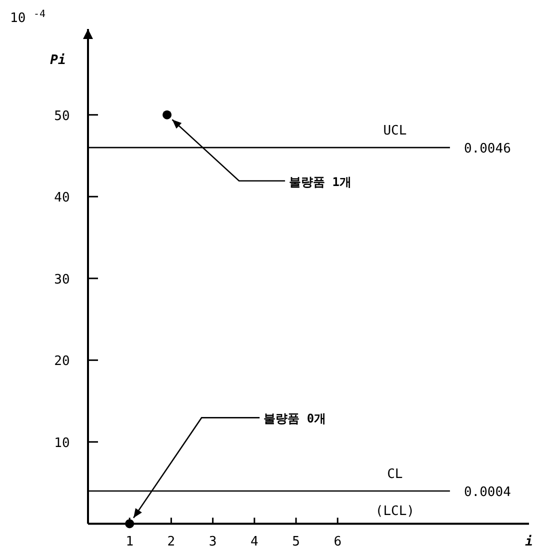 The image size is (547, 551). I want to click on x-tick-label: 6, so click(338, 542).